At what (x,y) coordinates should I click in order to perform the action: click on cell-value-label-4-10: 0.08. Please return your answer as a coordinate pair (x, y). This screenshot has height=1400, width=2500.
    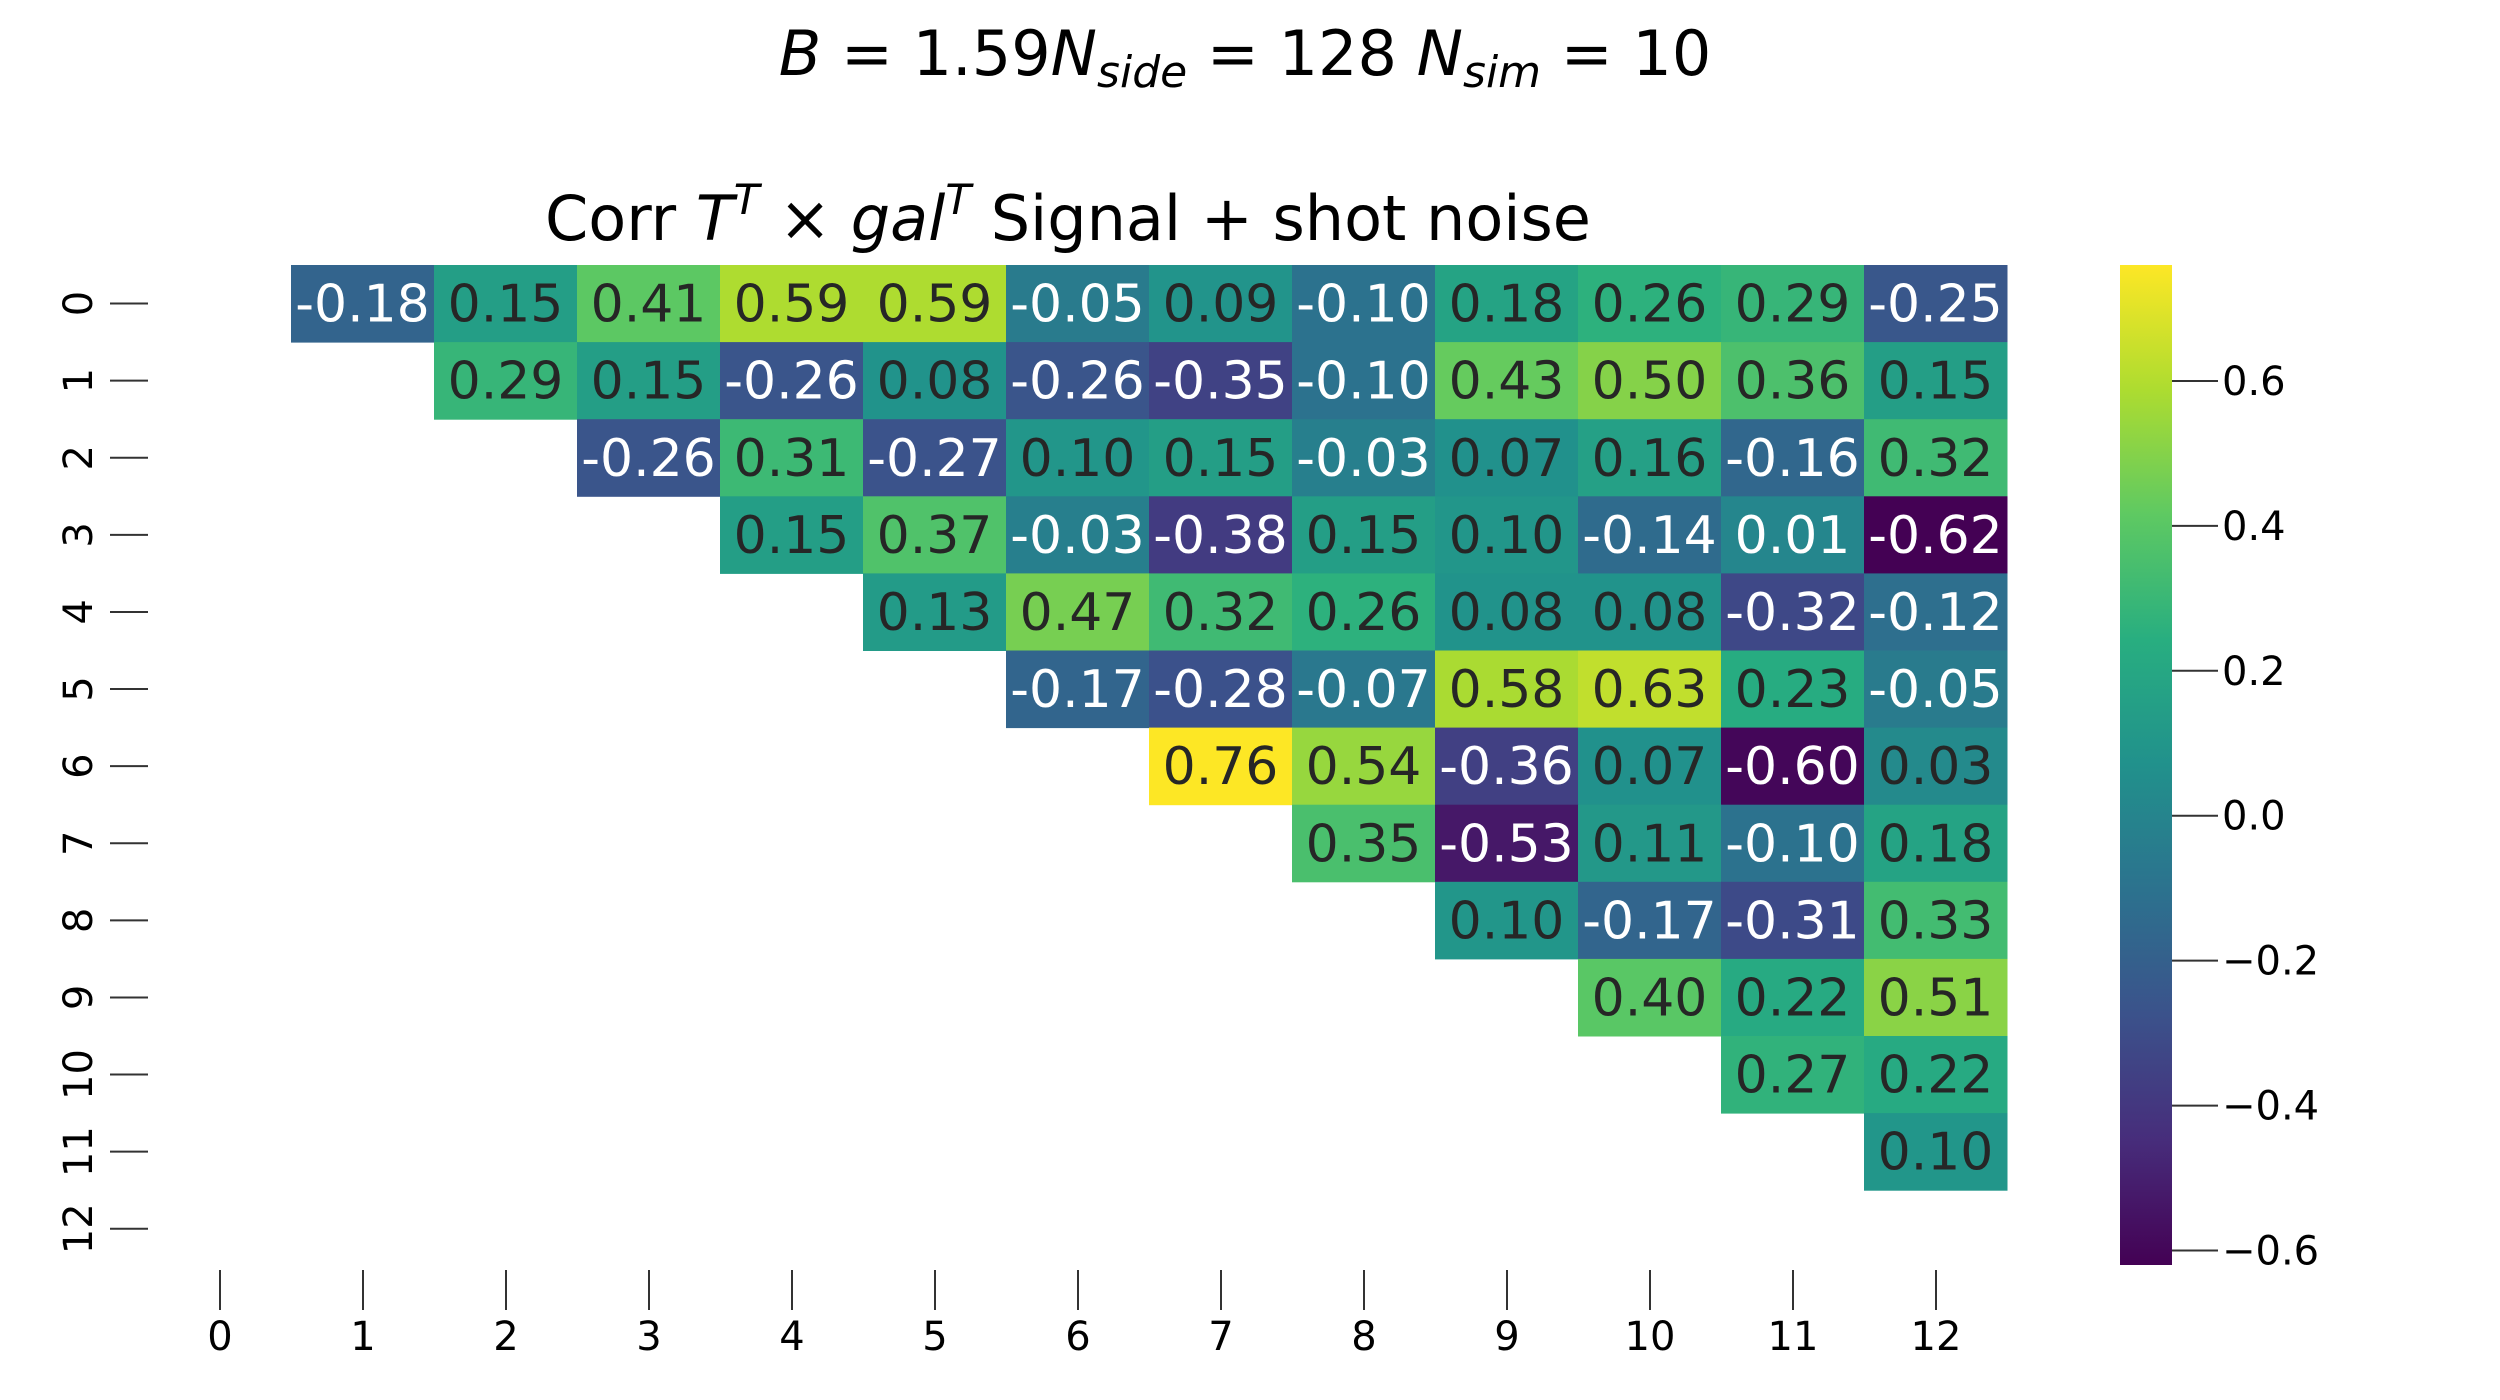
    Looking at the image, I should click on (1650, 613).